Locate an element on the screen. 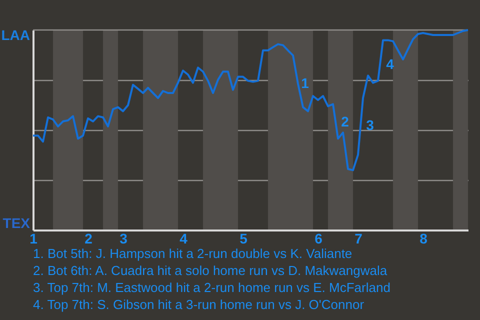 The height and width of the screenshot is (320, 480). annotation: 2 is located at coordinates (345, 122).